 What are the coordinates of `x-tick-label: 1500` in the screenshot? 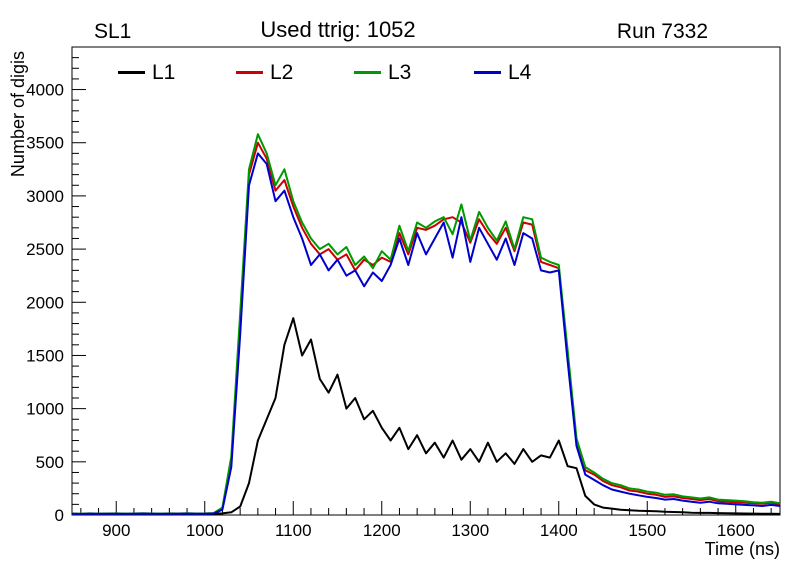 It's located at (647, 530).